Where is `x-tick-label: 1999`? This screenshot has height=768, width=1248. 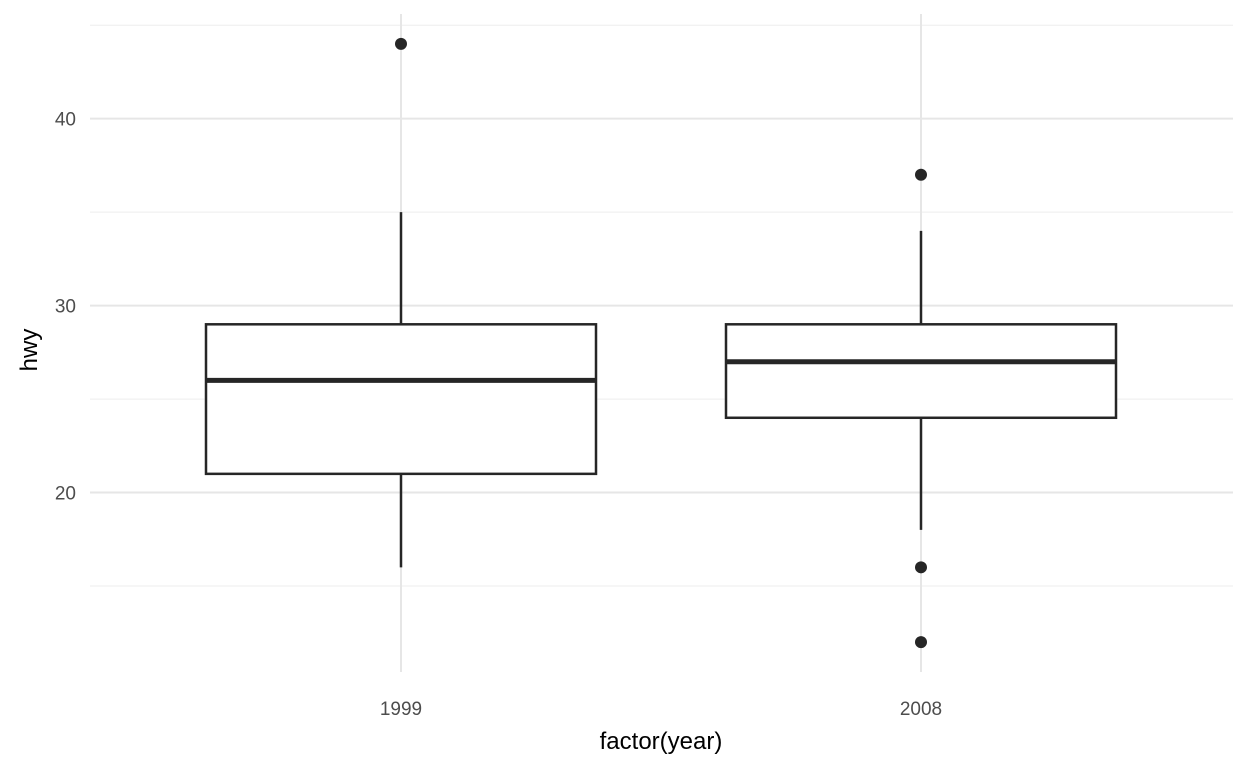
x-tick-label: 1999 is located at coordinates (401, 709).